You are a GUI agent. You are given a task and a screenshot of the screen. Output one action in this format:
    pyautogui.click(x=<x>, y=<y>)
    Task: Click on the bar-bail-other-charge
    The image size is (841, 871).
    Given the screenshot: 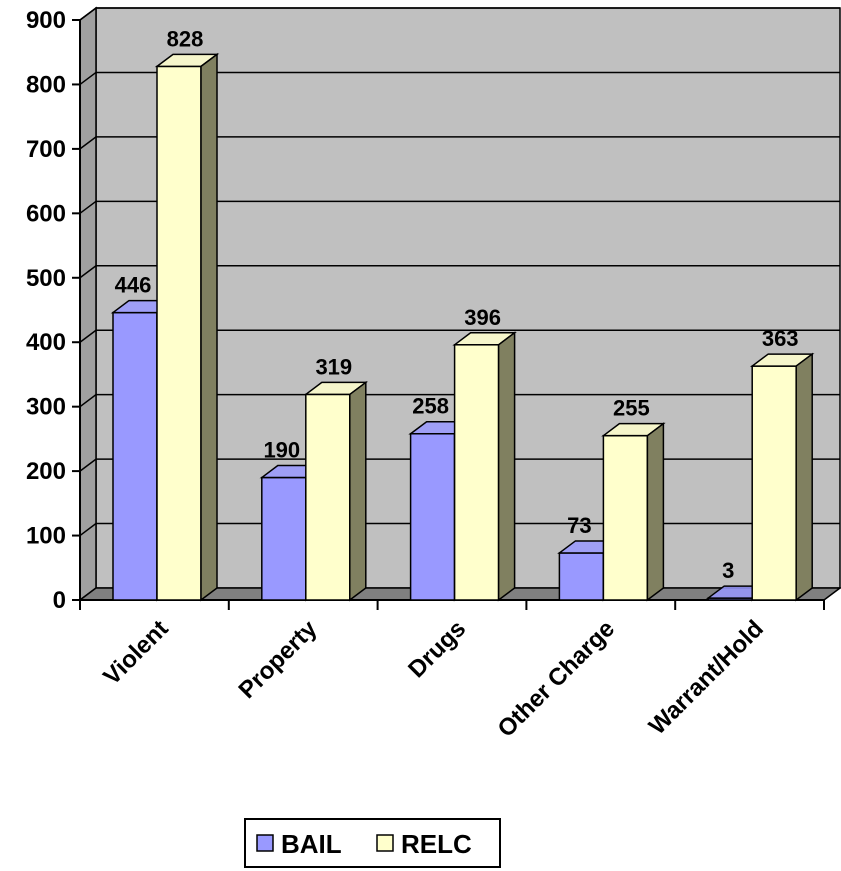 What is the action you would take?
    pyautogui.click(x=581, y=576)
    